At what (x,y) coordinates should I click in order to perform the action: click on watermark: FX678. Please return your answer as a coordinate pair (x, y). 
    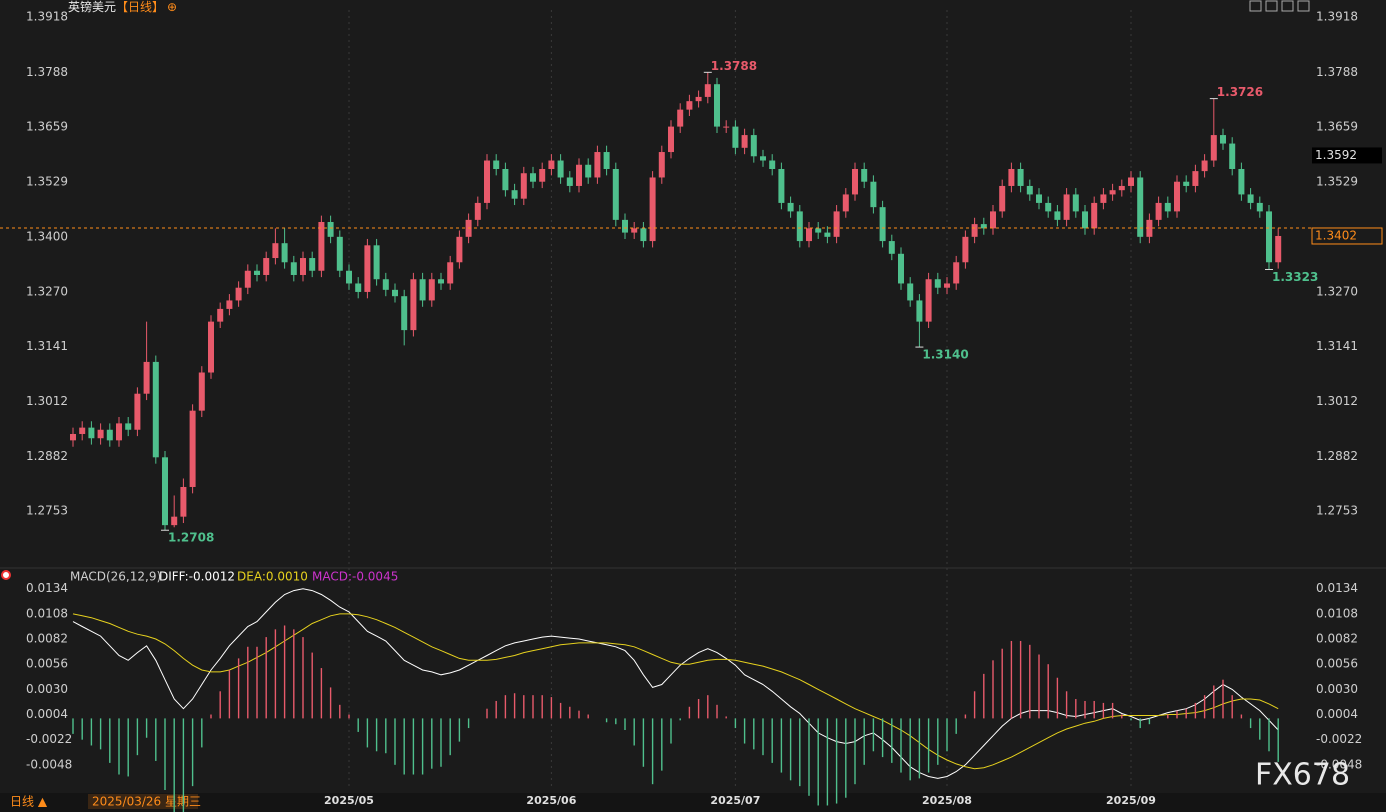
    Looking at the image, I should click on (1302, 775).